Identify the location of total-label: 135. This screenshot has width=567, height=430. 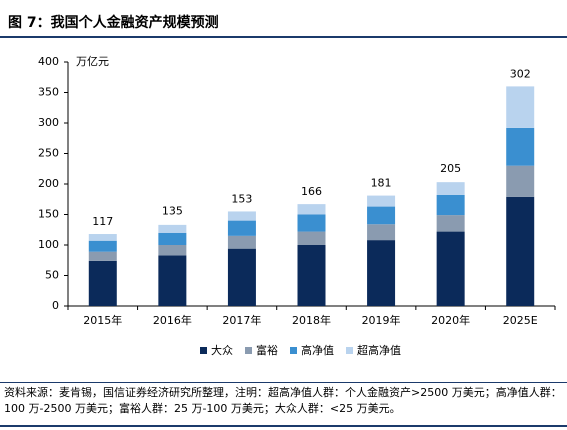
(172, 211).